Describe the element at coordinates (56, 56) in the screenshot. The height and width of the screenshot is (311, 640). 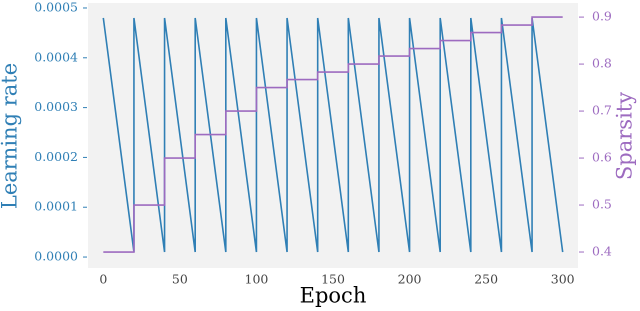
I see `y-tick-label: 0.0004` at that location.